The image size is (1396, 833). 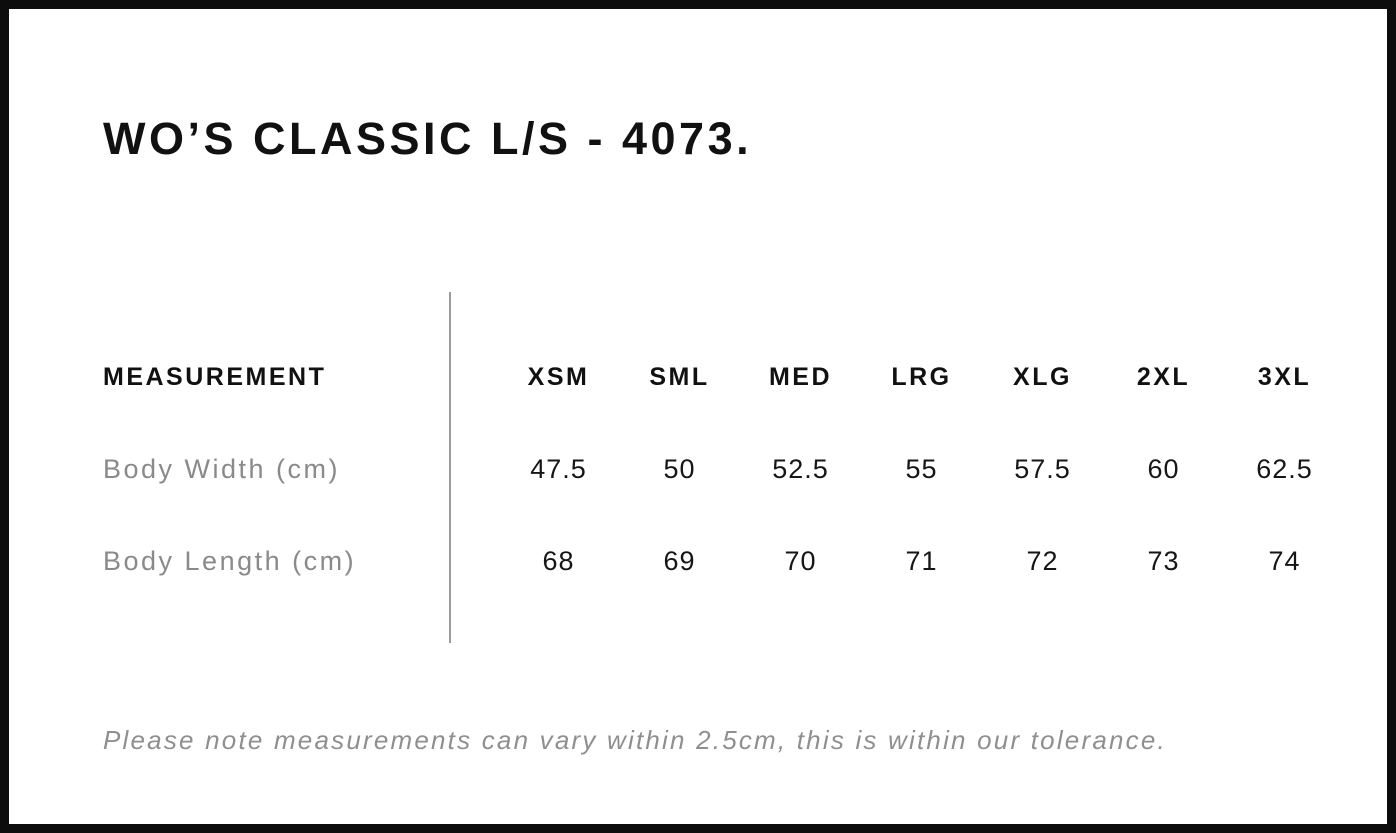 What do you see at coordinates (450, 467) in the screenshot?
I see `table-column-divider` at bounding box center [450, 467].